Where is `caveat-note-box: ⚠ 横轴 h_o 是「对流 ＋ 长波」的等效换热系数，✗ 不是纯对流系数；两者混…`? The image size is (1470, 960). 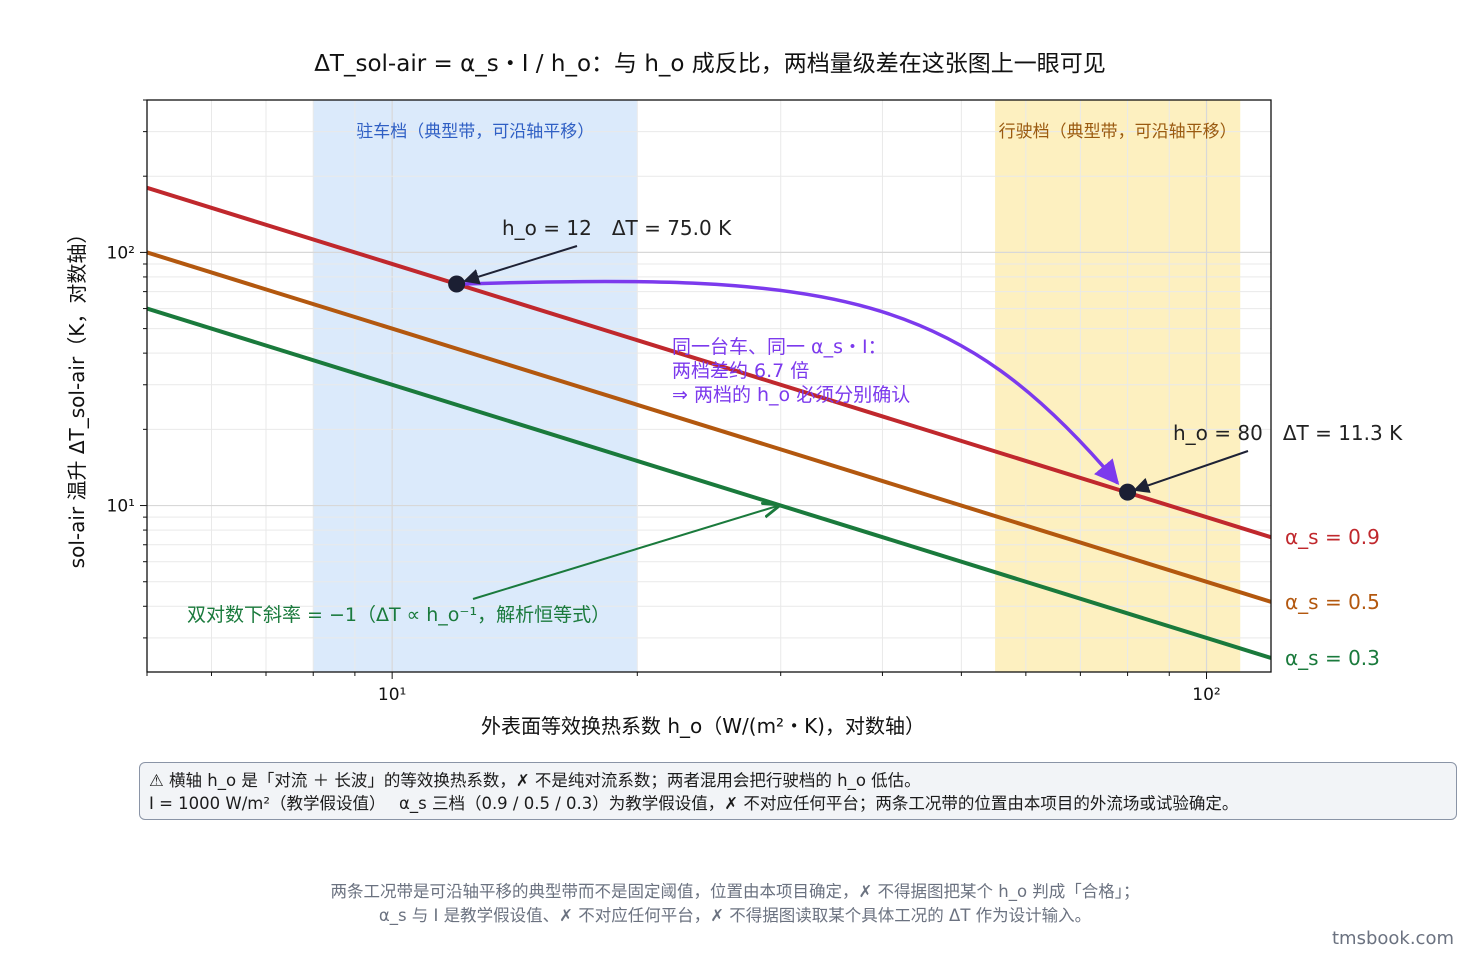 caveat-note-box: ⚠ 横轴 h_o 是「对流 ＋ 长波」的等效换热系数，✗ 不是纯对流系数；两者混… is located at coordinates (798, 791).